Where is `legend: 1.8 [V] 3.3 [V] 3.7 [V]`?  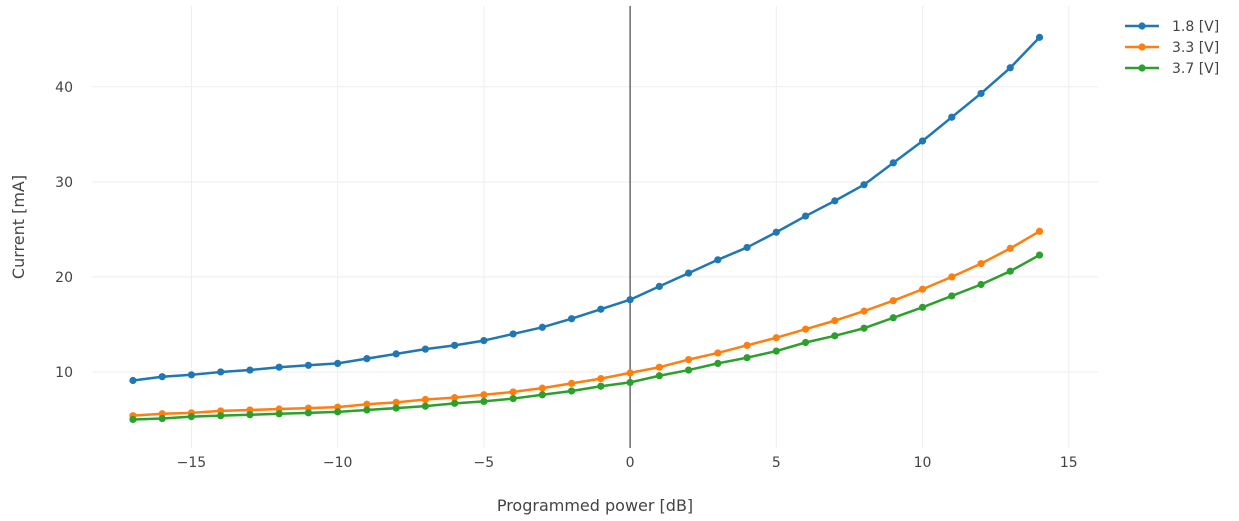 legend: 1.8 [V] 3.3 [V] 3.7 [V] is located at coordinates (1172, 48).